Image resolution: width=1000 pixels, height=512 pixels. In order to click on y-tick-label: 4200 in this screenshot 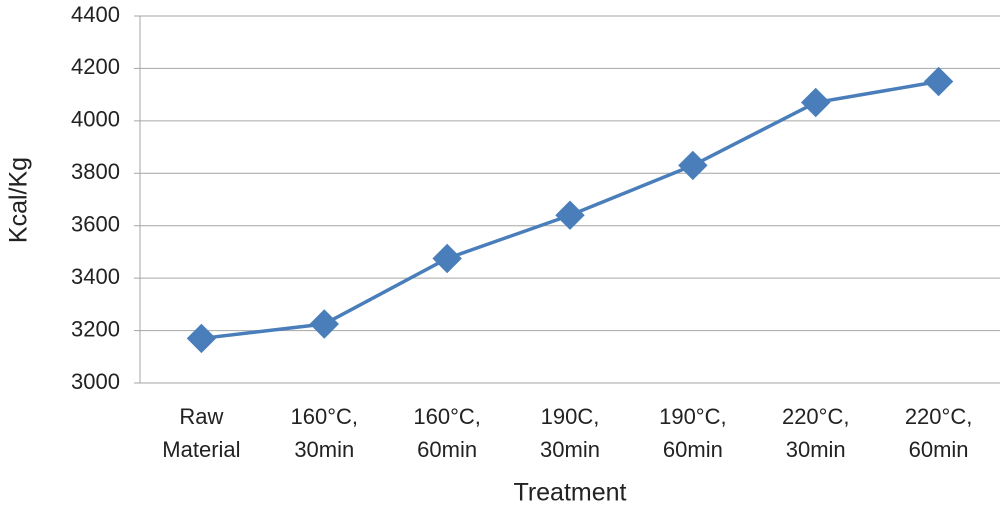, I will do `click(95, 66)`.